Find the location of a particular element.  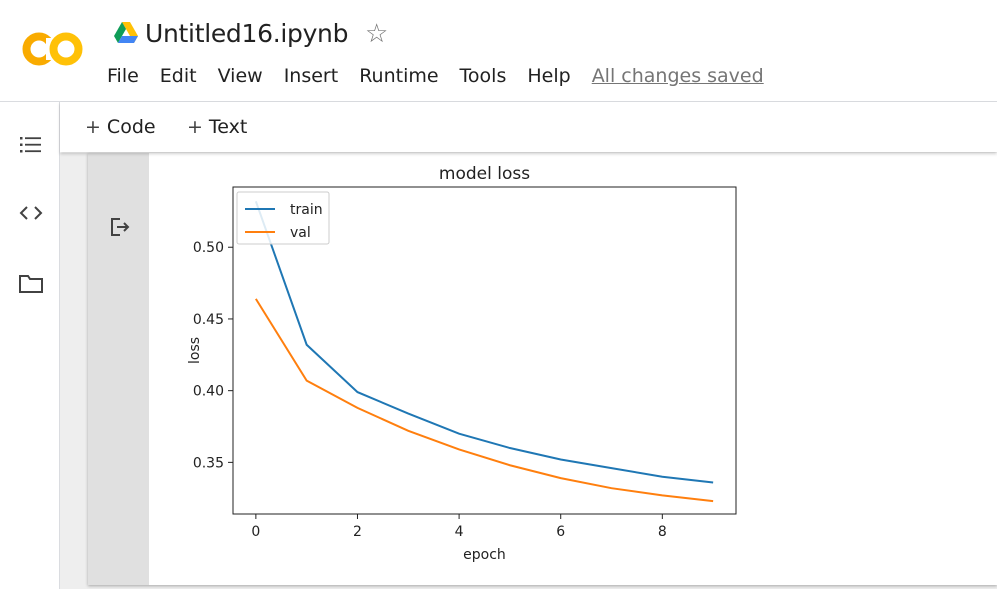

table-of-contents-icon is located at coordinates (31, 145).